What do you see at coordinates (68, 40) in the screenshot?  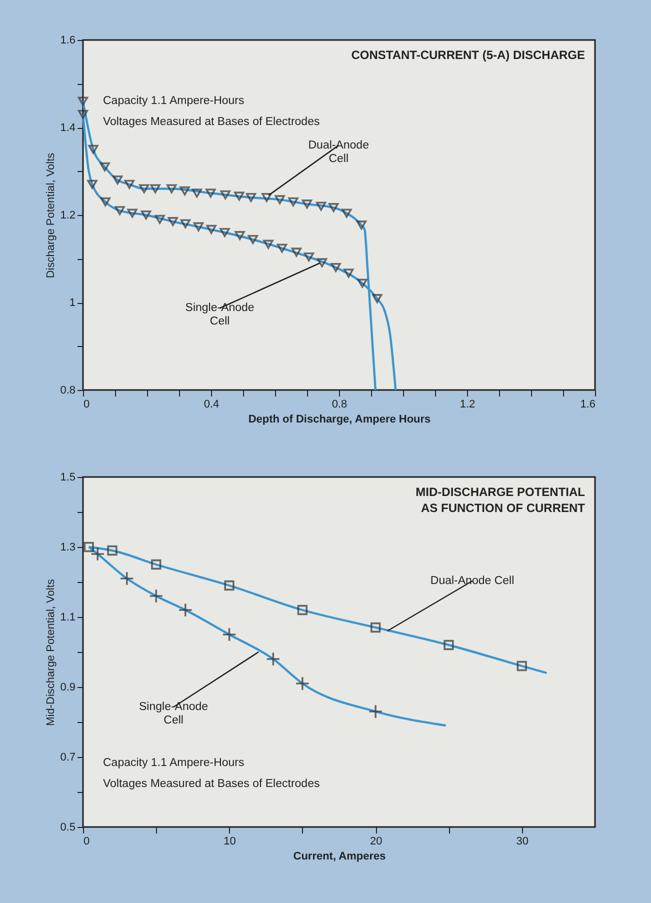 I see `y-tick-label: 1.6` at bounding box center [68, 40].